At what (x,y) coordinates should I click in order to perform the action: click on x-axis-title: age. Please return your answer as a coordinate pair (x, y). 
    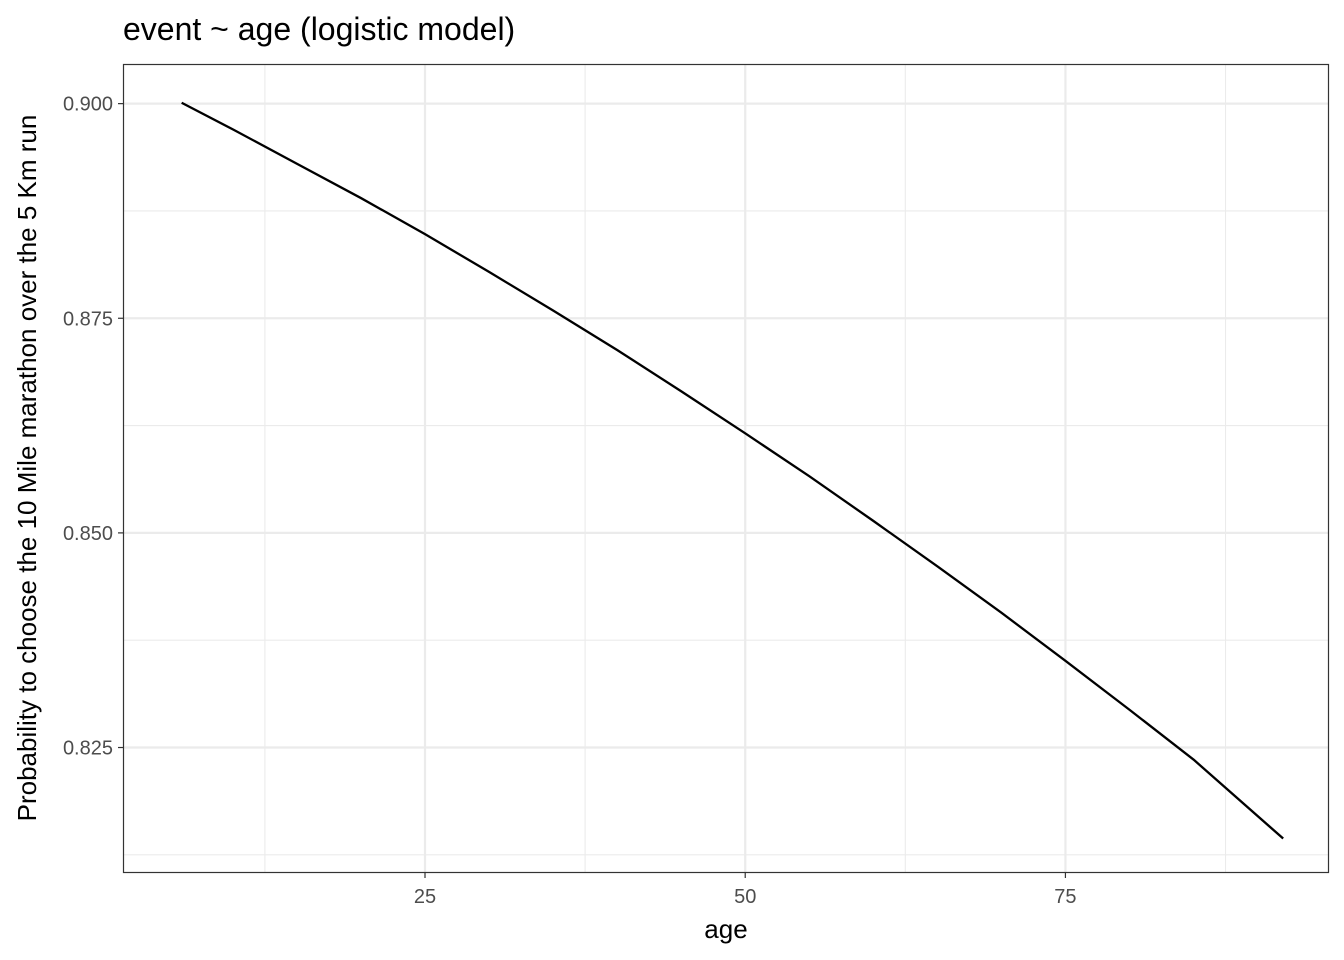
    Looking at the image, I should click on (725, 929).